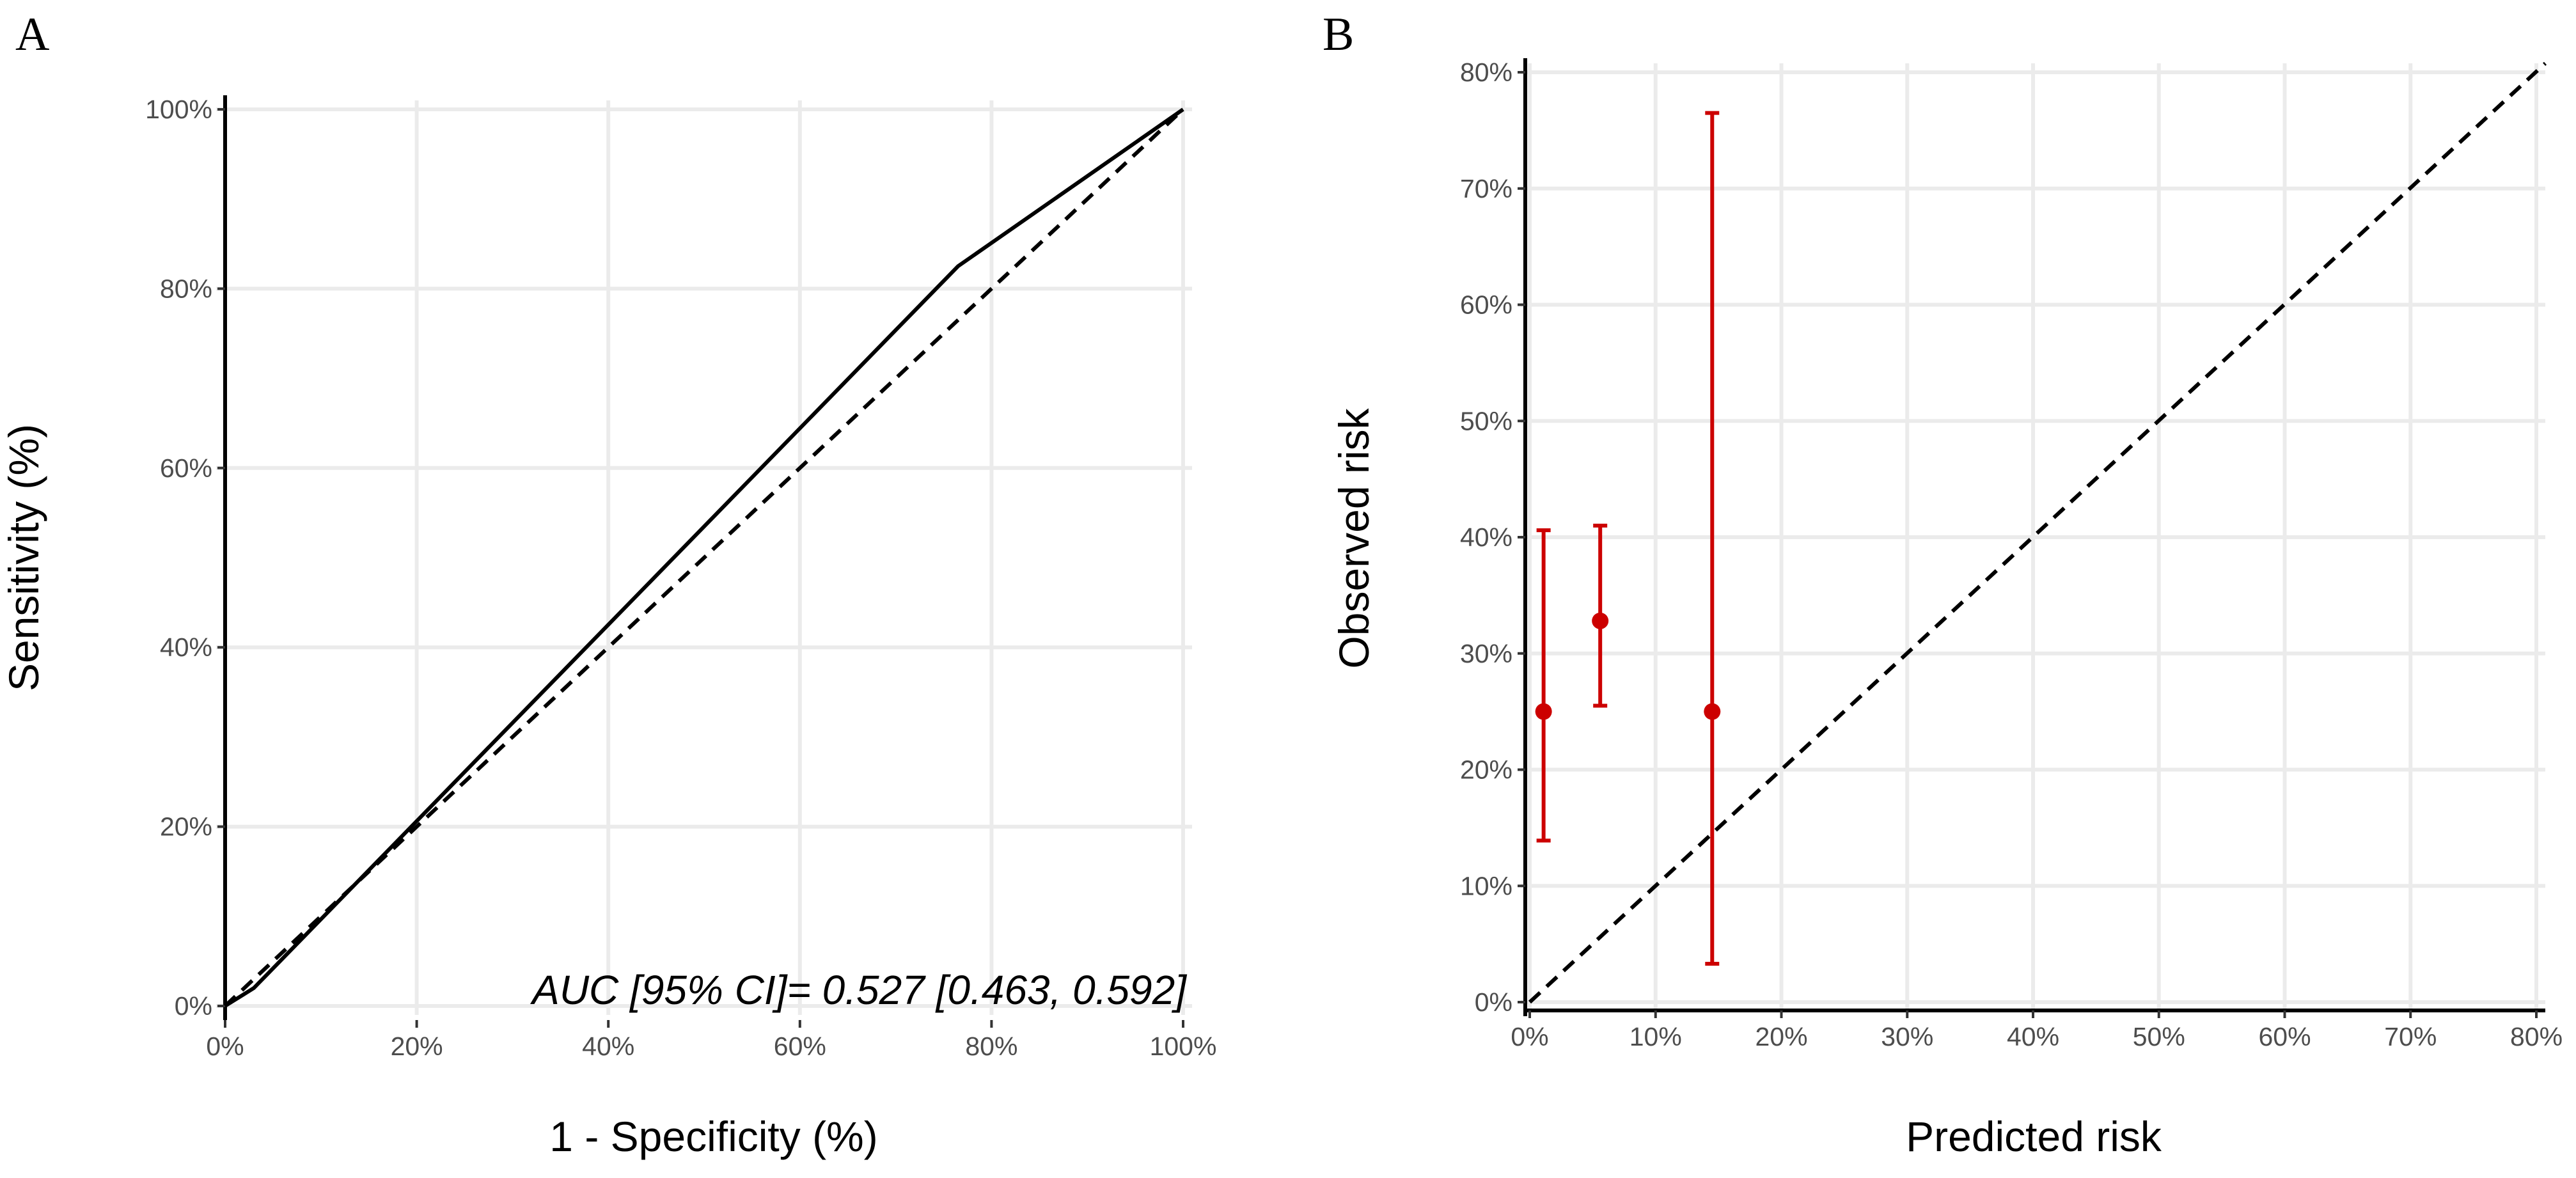 The width and height of the screenshot is (2576, 1178). What do you see at coordinates (713, 1136) in the screenshot?
I see `x-axis-title: 1 - Specificity (%)` at bounding box center [713, 1136].